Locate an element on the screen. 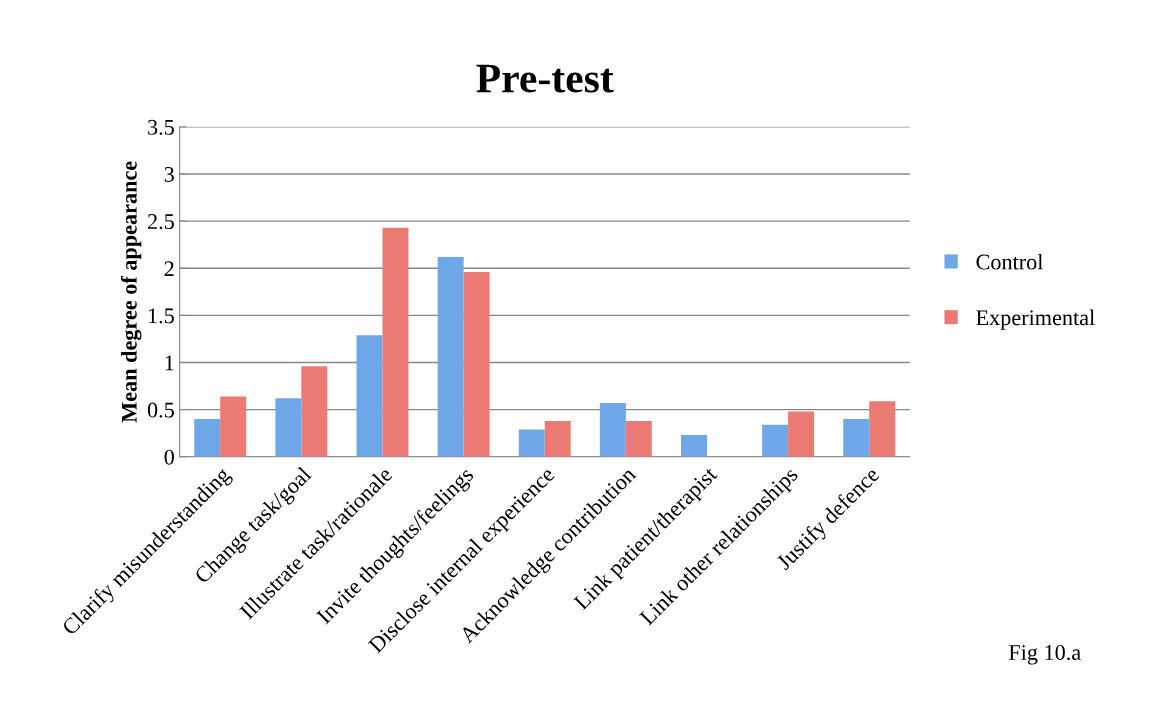 The image size is (1159, 725). y-tick-label: 2.5 is located at coordinates (160, 222).